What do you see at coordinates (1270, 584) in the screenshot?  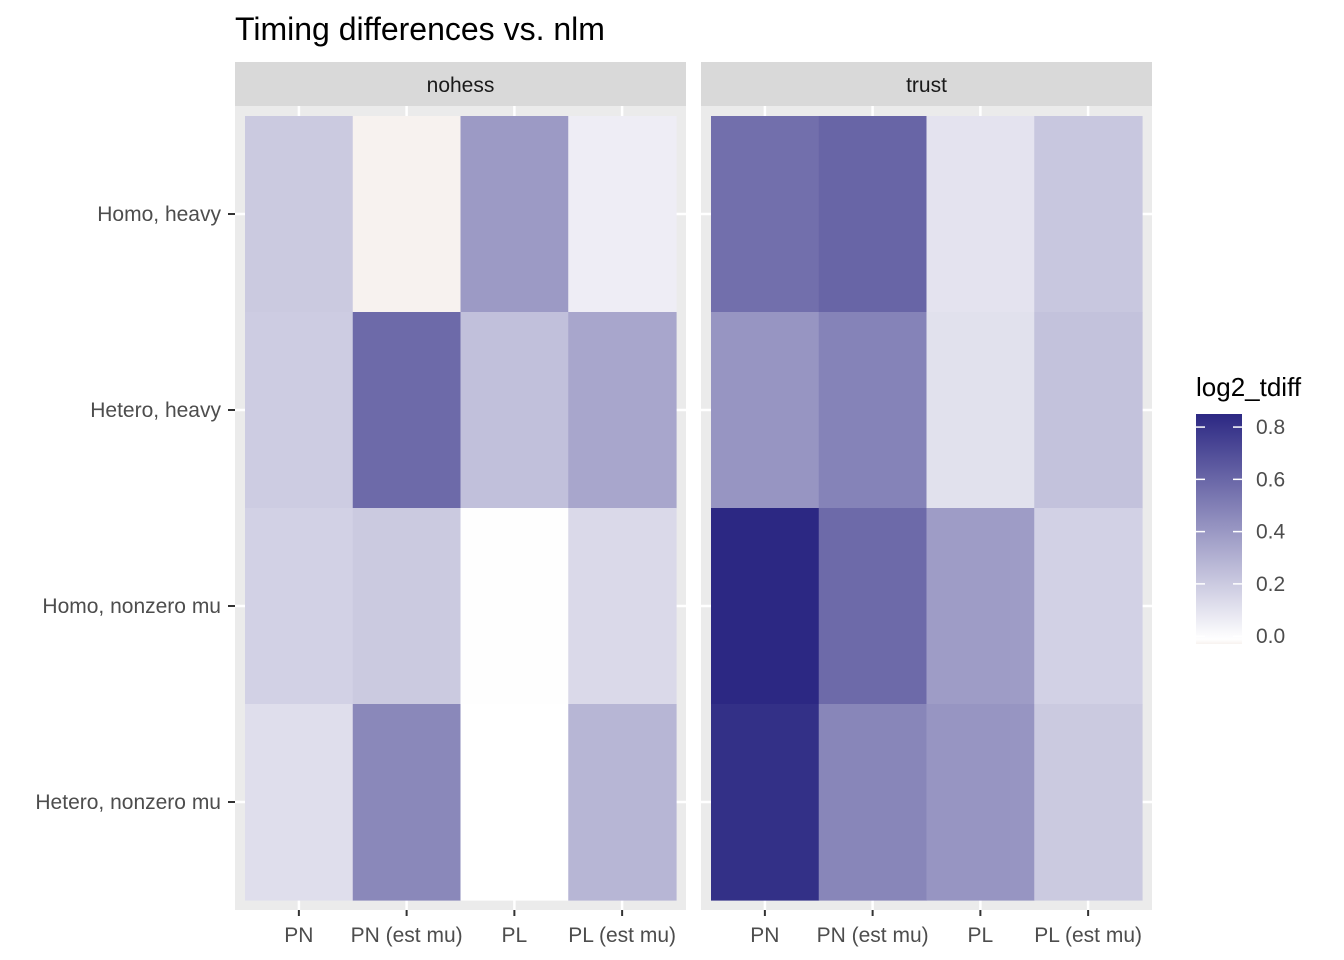 I see `legend-tick-label: 0.2` at bounding box center [1270, 584].